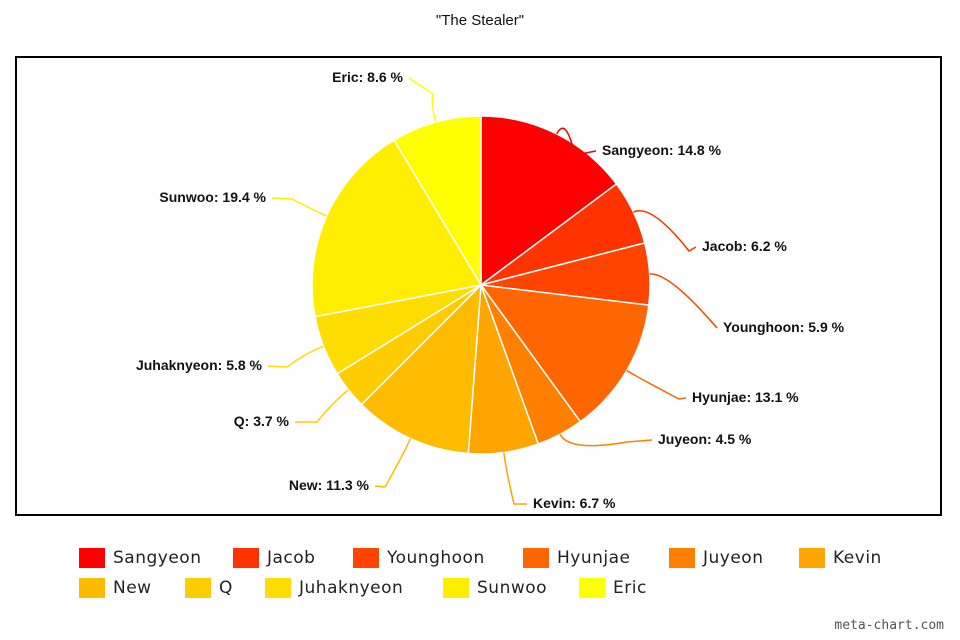 This screenshot has height=640, width=960. I want to click on leader-line-sunwoo, so click(299, 207).